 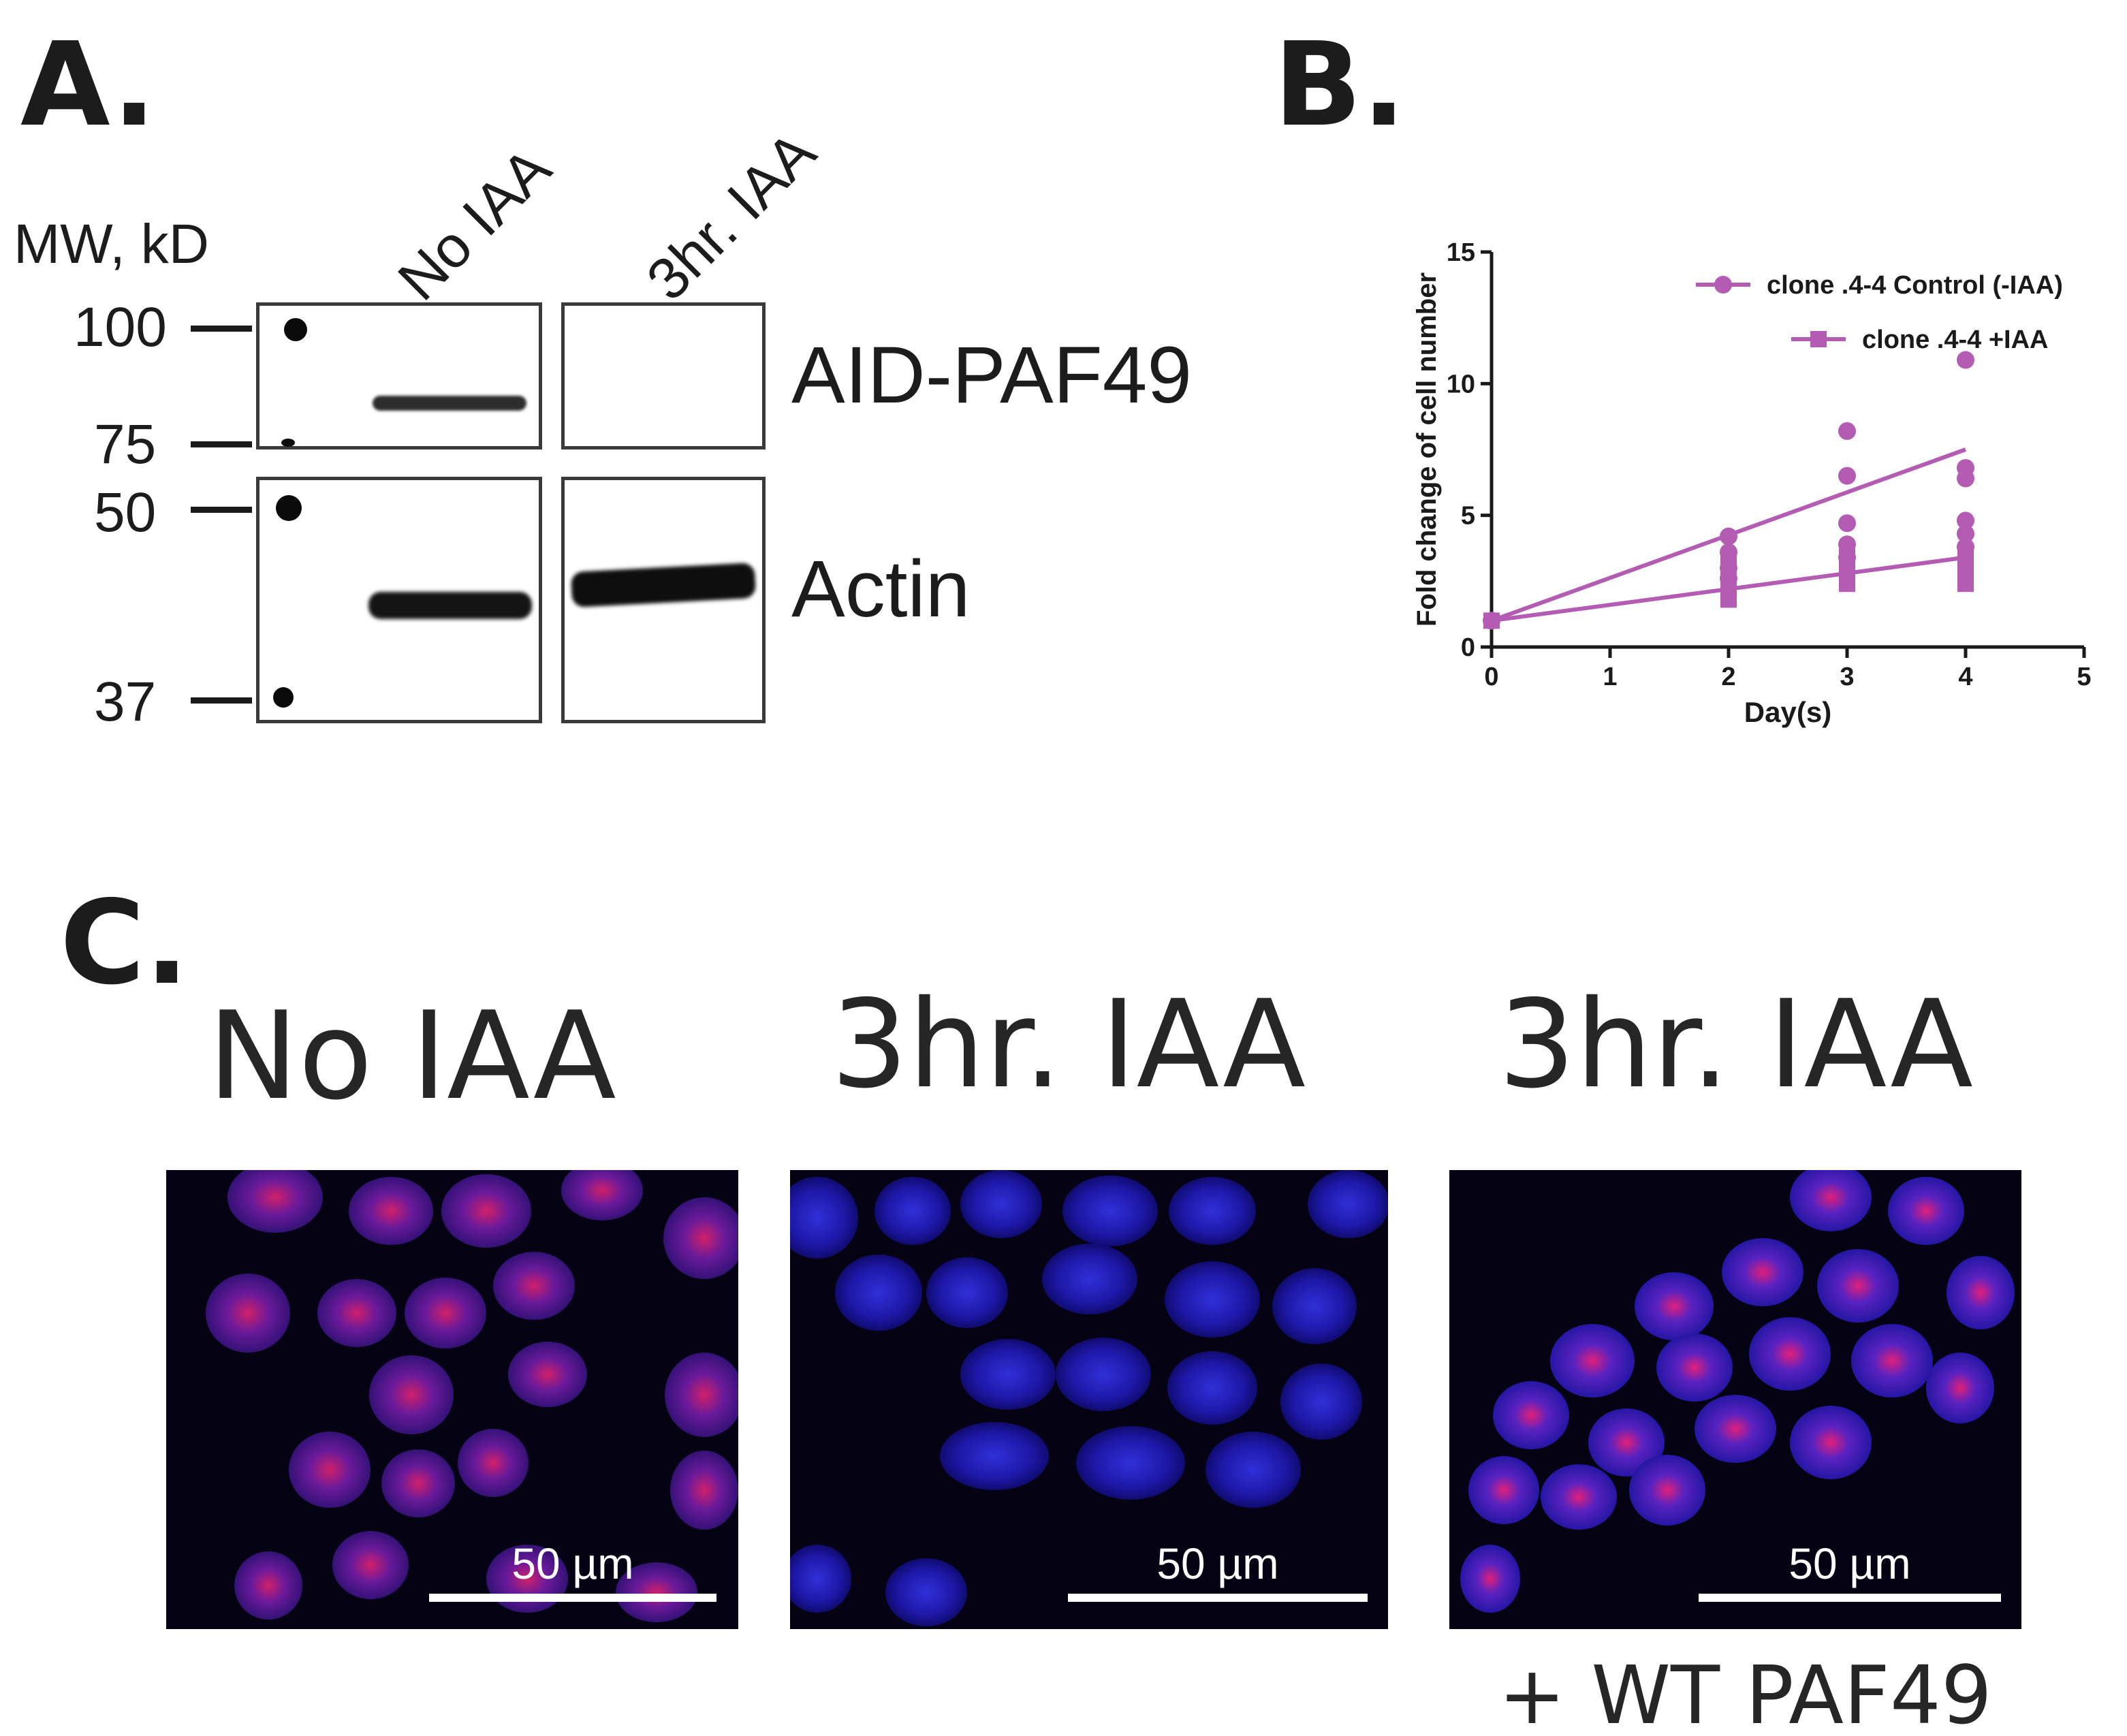 What do you see at coordinates (1610, 677) in the screenshot?
I see `x-tick-label: 1` at bounding box center [1610, 677].